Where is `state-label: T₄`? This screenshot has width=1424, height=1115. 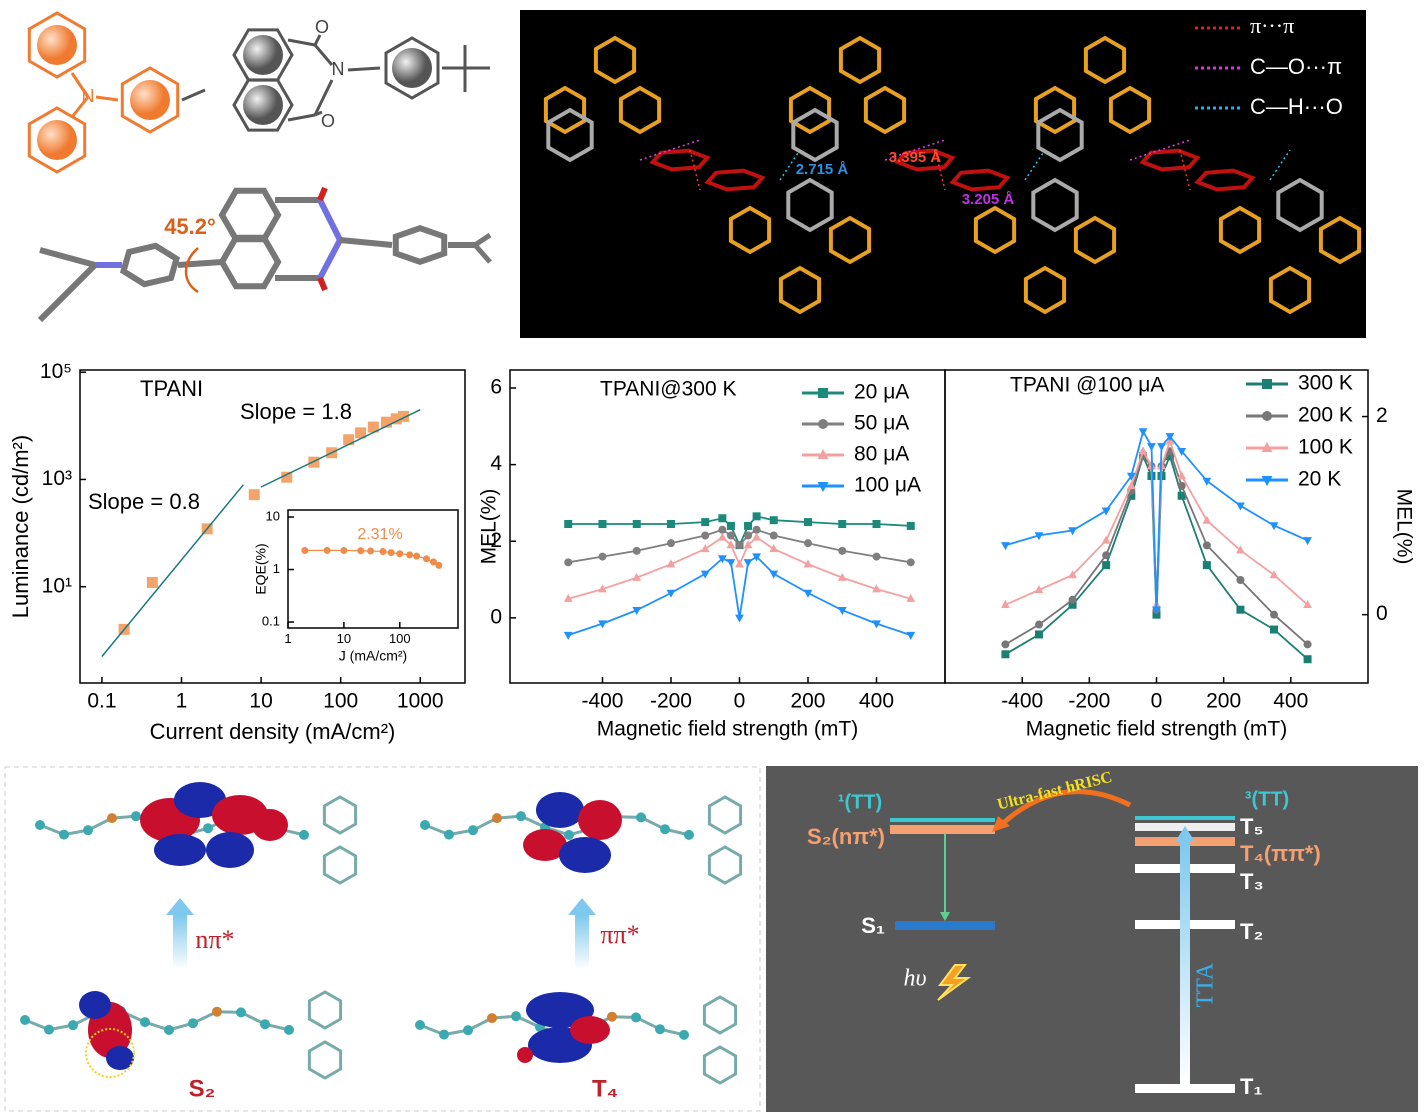 state-label: T₄ is located at coordinates (605, 1088).